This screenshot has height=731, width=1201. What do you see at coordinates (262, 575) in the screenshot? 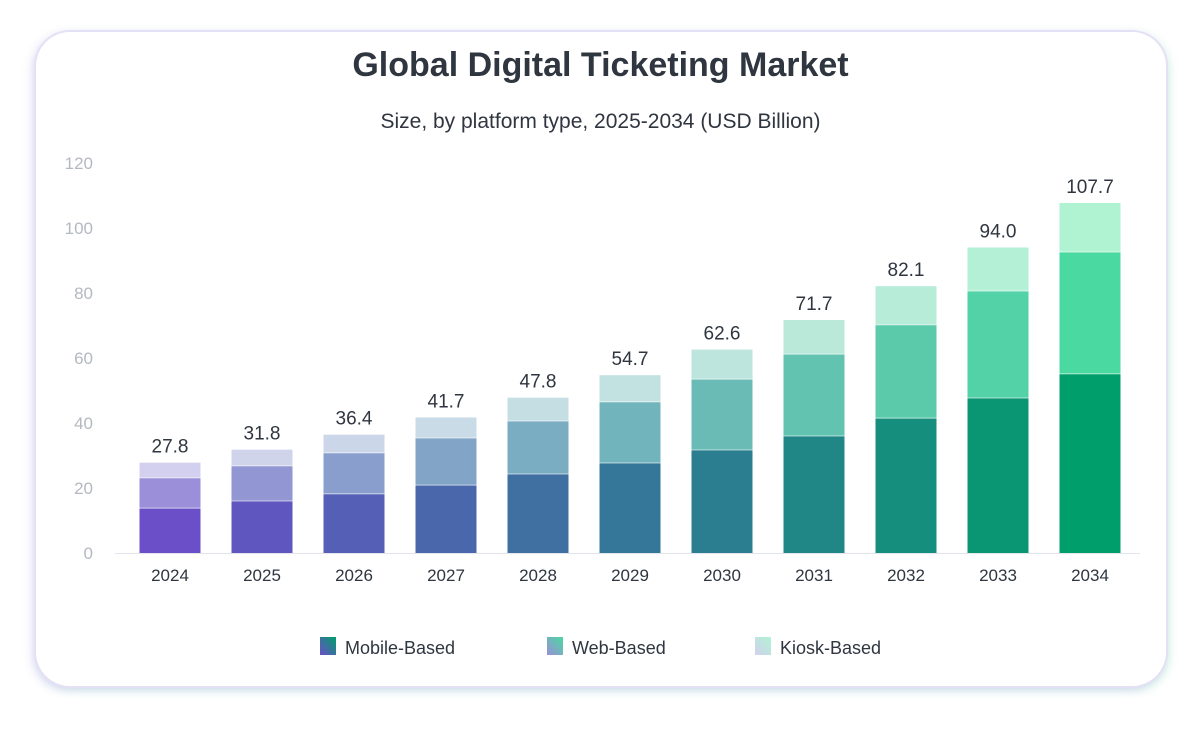
I see `x-tick-label: 2025` at bounding box center [262, 575].